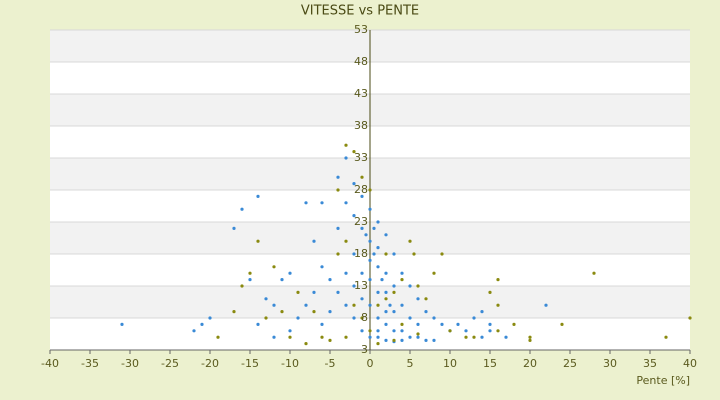 The width and height of the screenshot is (720, 400). Describe the element at coordinates (250, 363) in the screenshot. I see `x-tick-label: -15` at that location.